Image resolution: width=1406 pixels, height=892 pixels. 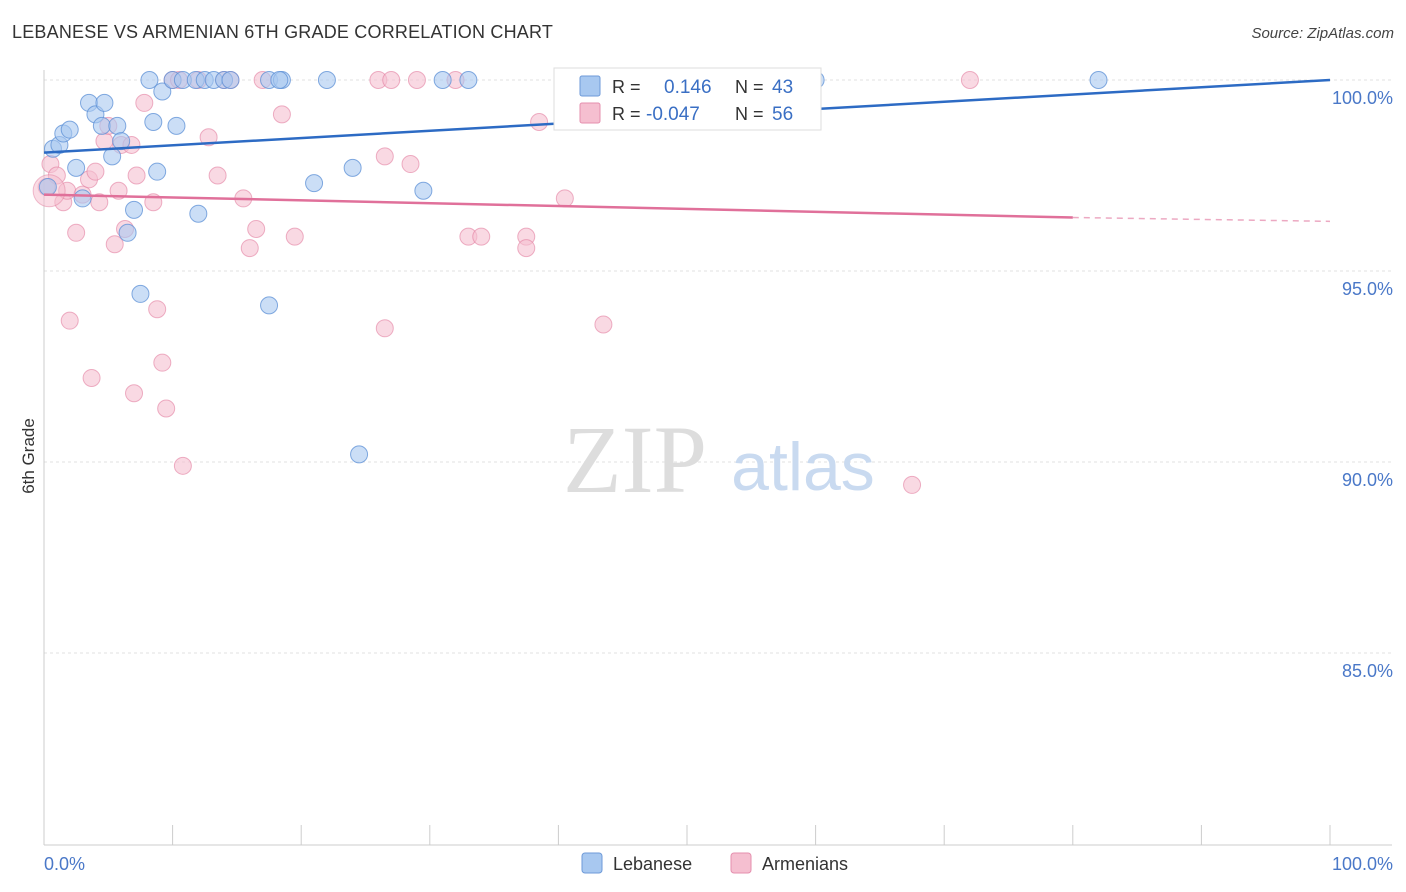 What do you see at coordinates (1367, 289) in the screenshot?
I see `y-tick-label: 95.0%` at bounding box center [1367, 289].